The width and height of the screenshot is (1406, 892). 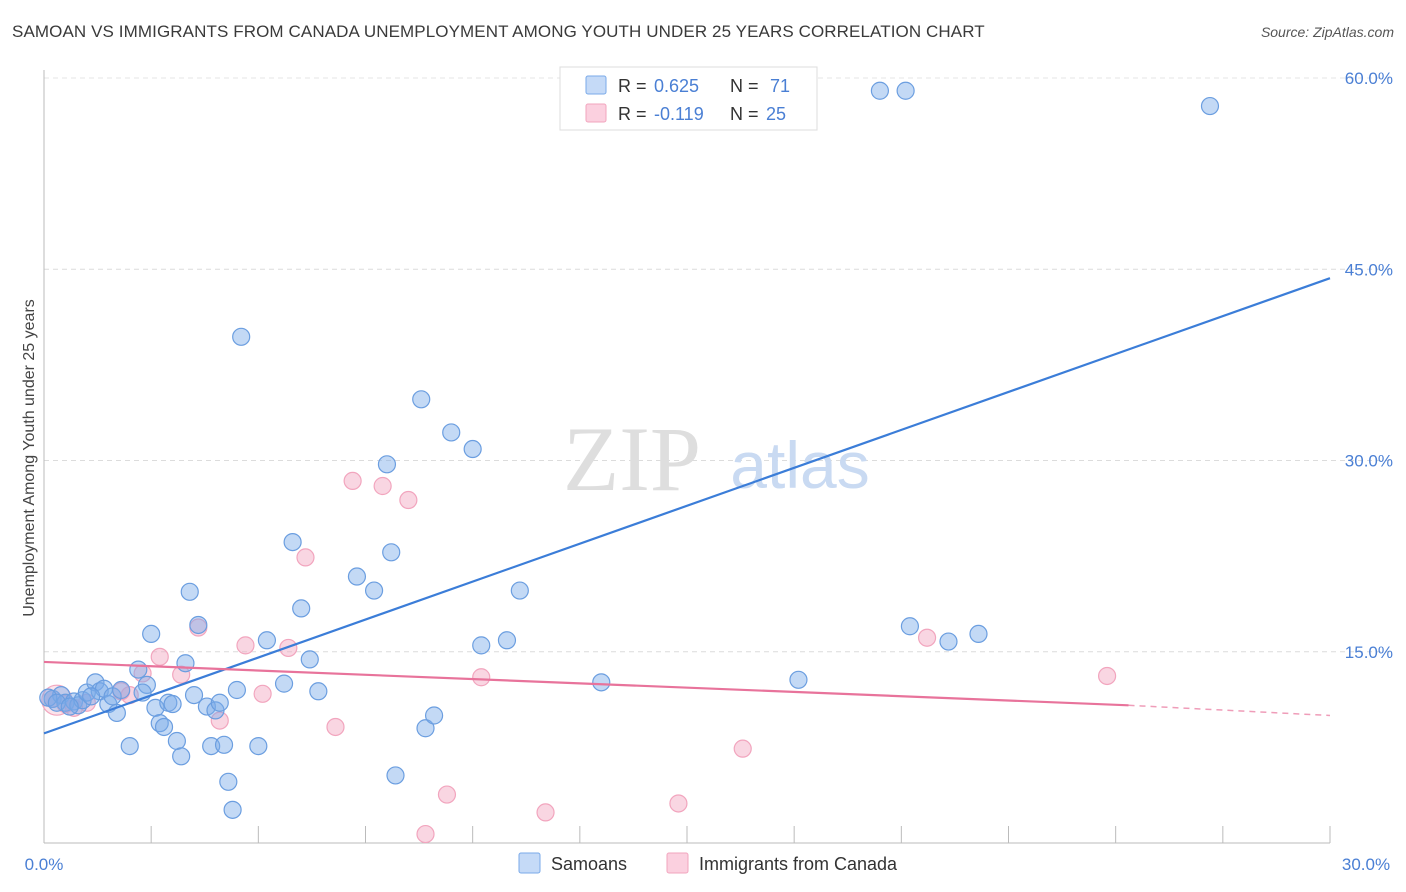 What do you see at coordinates (688, 98) in the screenshot?
I see `stats-legend: R = 0.625 N = 71 R = -0.119 N = 25` at bounding box center [688, 98].